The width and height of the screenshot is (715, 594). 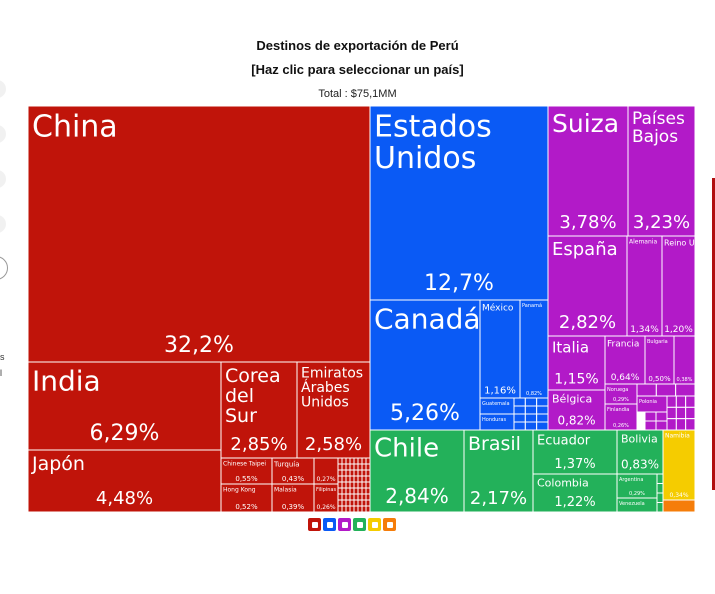 I want to click on treemap-tile-colombia: Colombia 1,22%, so click(x=575, y=493).